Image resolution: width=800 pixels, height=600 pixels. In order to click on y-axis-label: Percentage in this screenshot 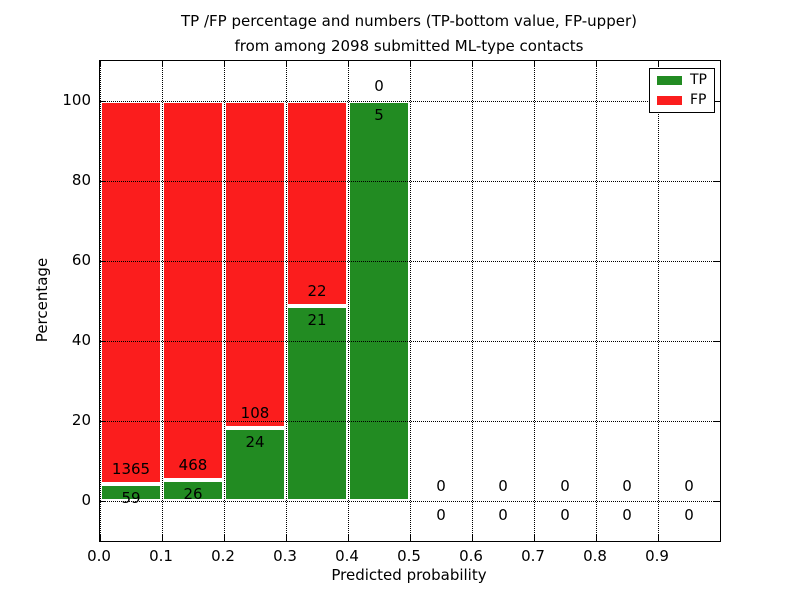, I will do `click(42, 300)`.